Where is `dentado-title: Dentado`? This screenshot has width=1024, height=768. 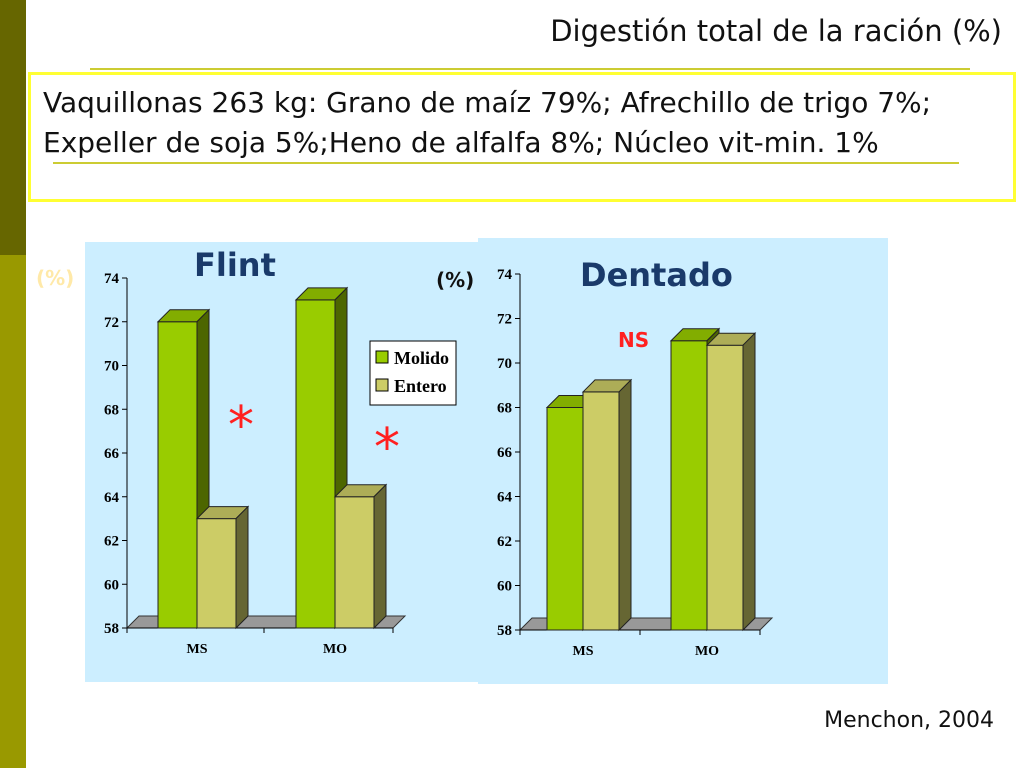
dentado-title: Dentado is located at coordinates (656, 275).